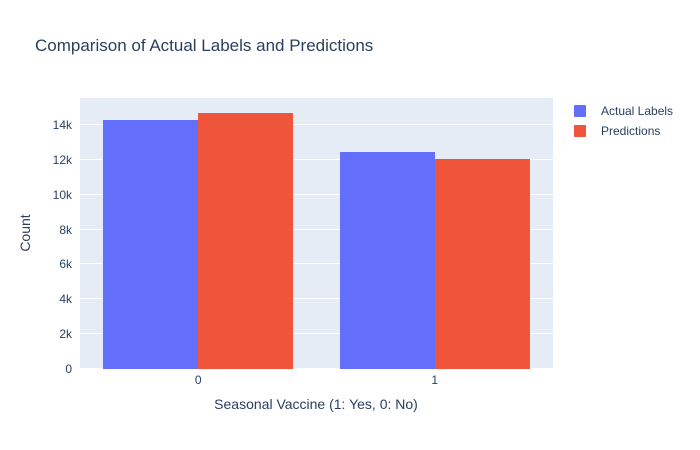  Describe the element at coordinates (580, 110) in the screenshot. I see `legend-swatch-actual-labels` at that location.